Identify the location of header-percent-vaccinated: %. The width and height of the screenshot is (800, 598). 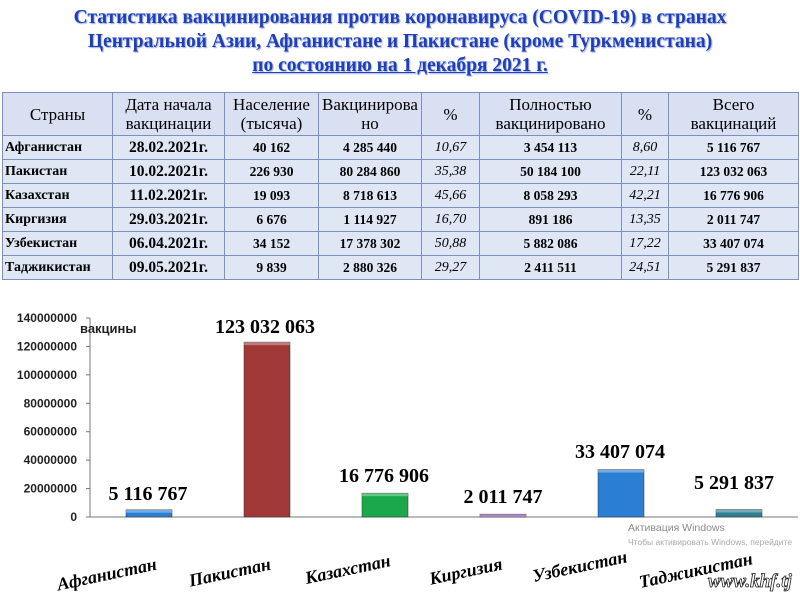
(450, 114).